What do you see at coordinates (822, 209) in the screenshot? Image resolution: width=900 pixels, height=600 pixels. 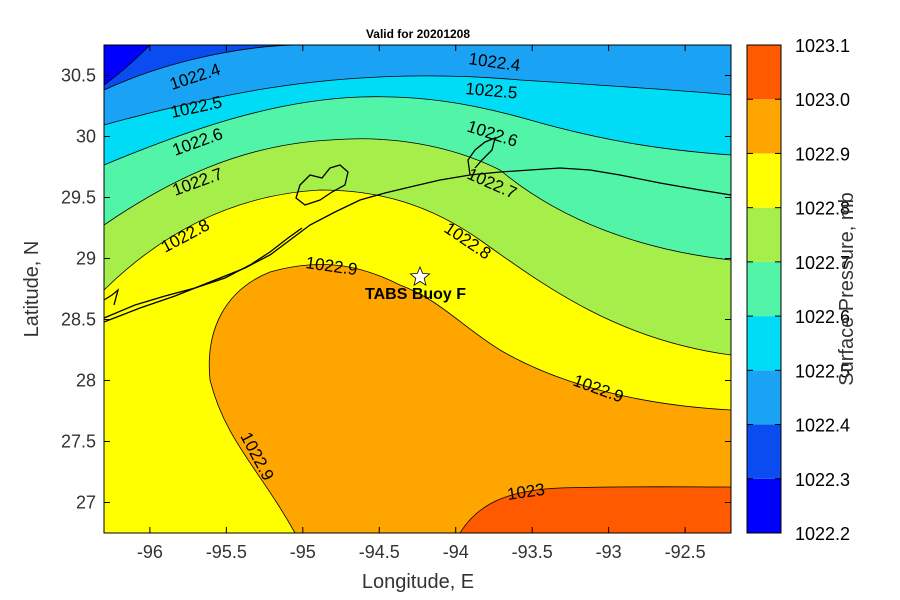 I see `colorbar-tick-label: 1022.8` at bounding box center [822, 209].